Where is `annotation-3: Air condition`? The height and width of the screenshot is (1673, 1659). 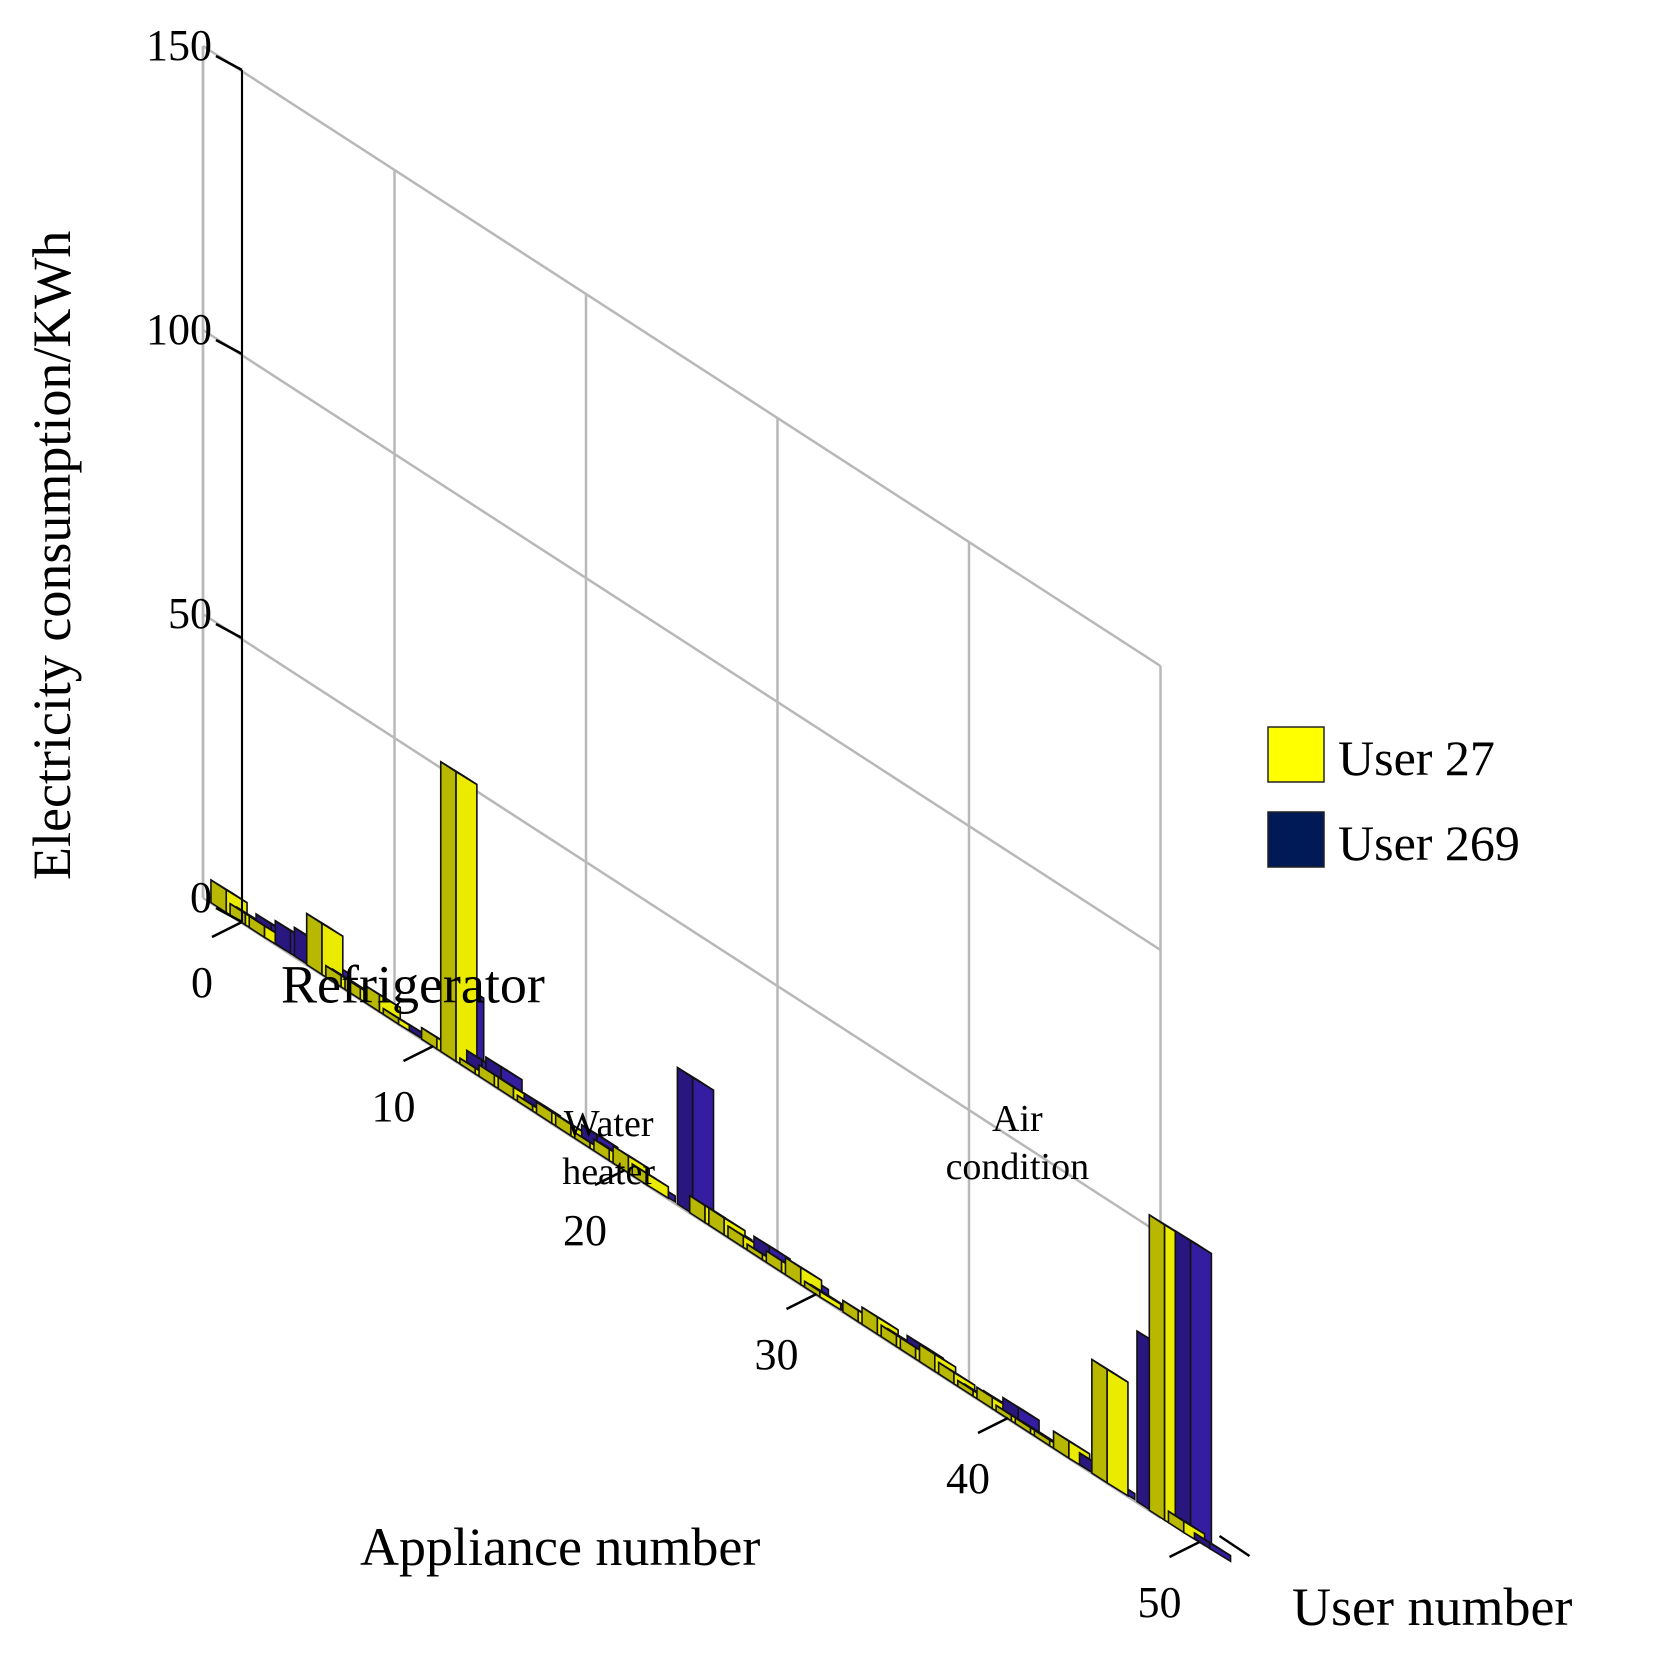 annotation-3: Air condition is located at coordinates (1018, 1143).